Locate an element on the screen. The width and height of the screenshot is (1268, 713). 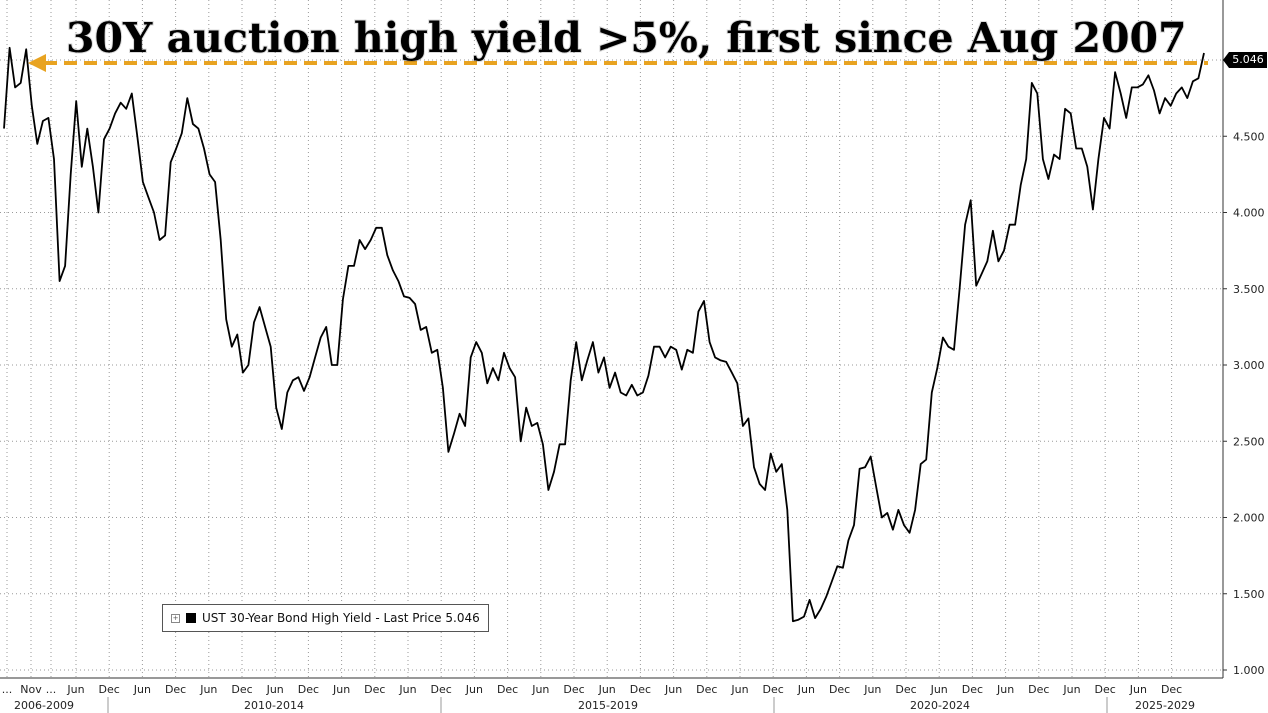
period-label: 2015-2019 is located at coordinates (608, 705).